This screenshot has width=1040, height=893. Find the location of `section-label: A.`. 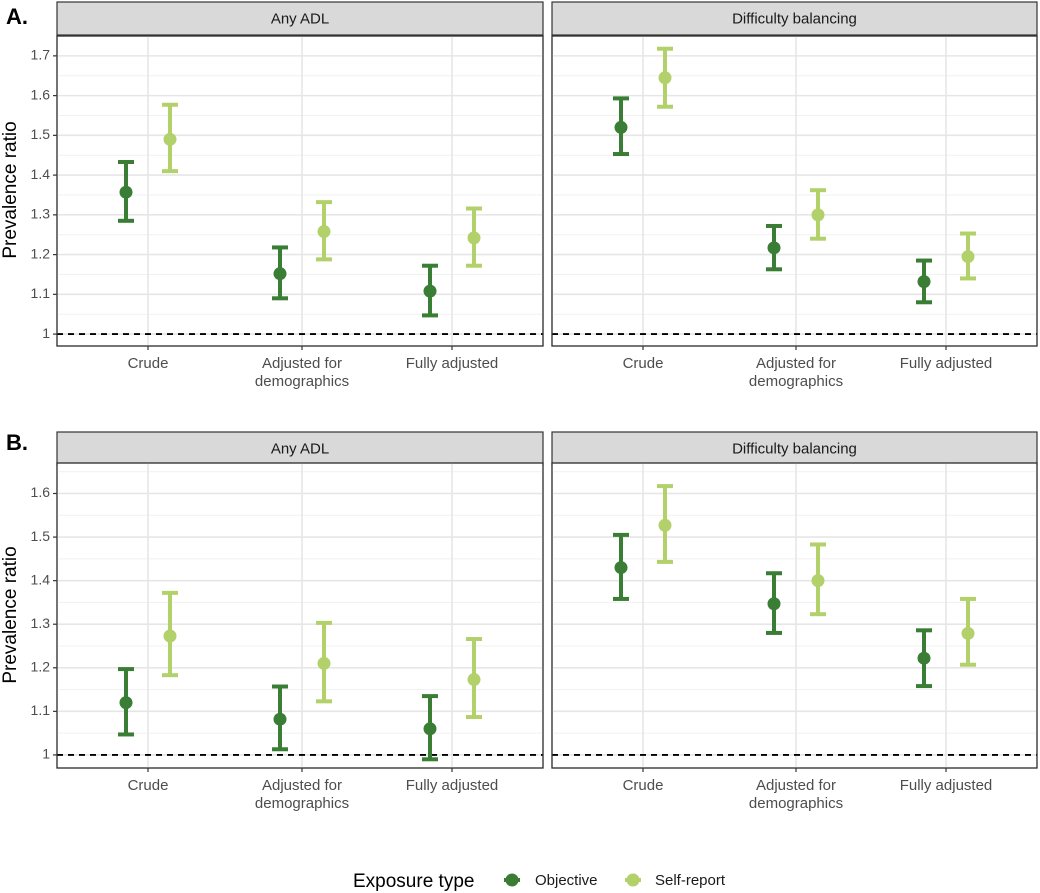

section-label: A. is located at coordinates (17, 16).